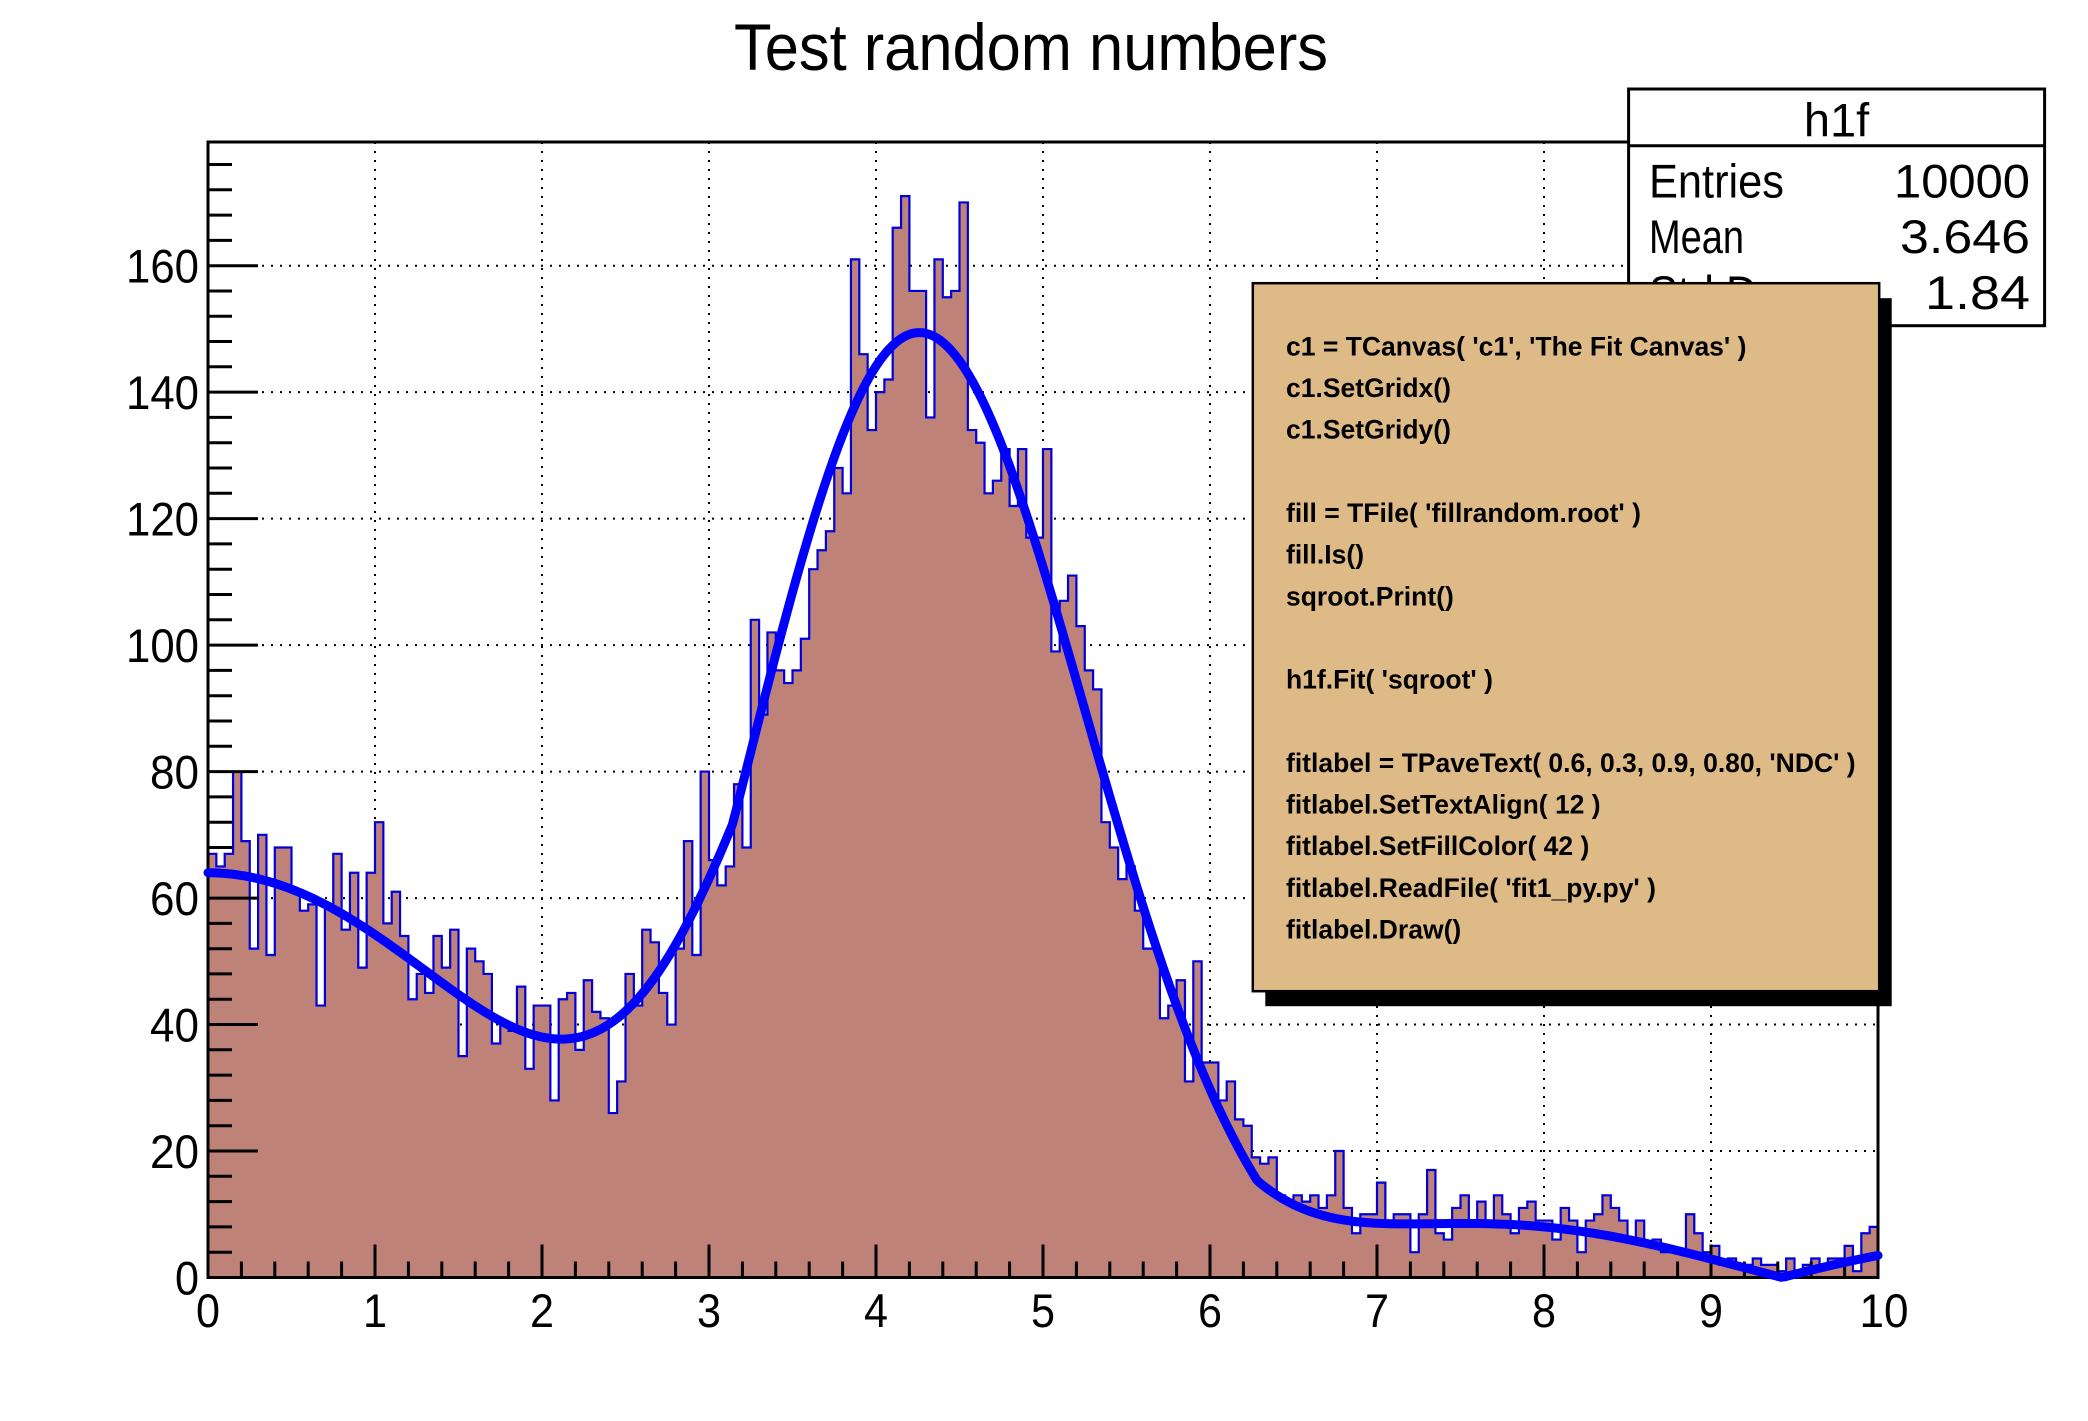 The width and height of the screenshot is (2088, 1421). I want to click on svg-text: fitlabel.SetTextAlign( 12 ), so click(1443, 805).